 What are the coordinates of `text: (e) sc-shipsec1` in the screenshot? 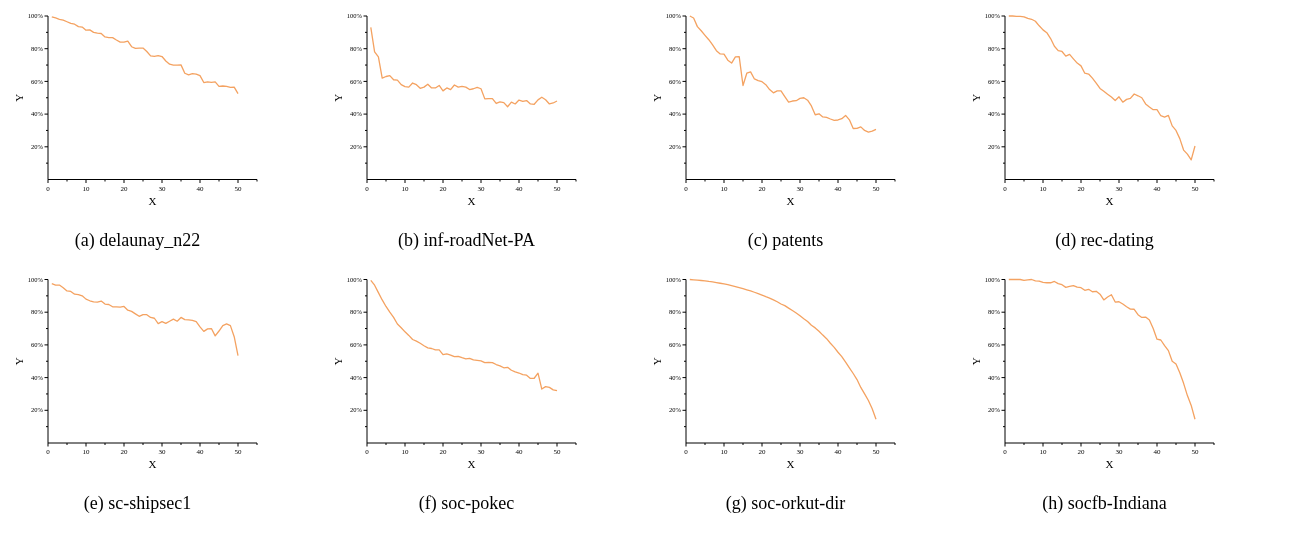 It's located at (137, 503).